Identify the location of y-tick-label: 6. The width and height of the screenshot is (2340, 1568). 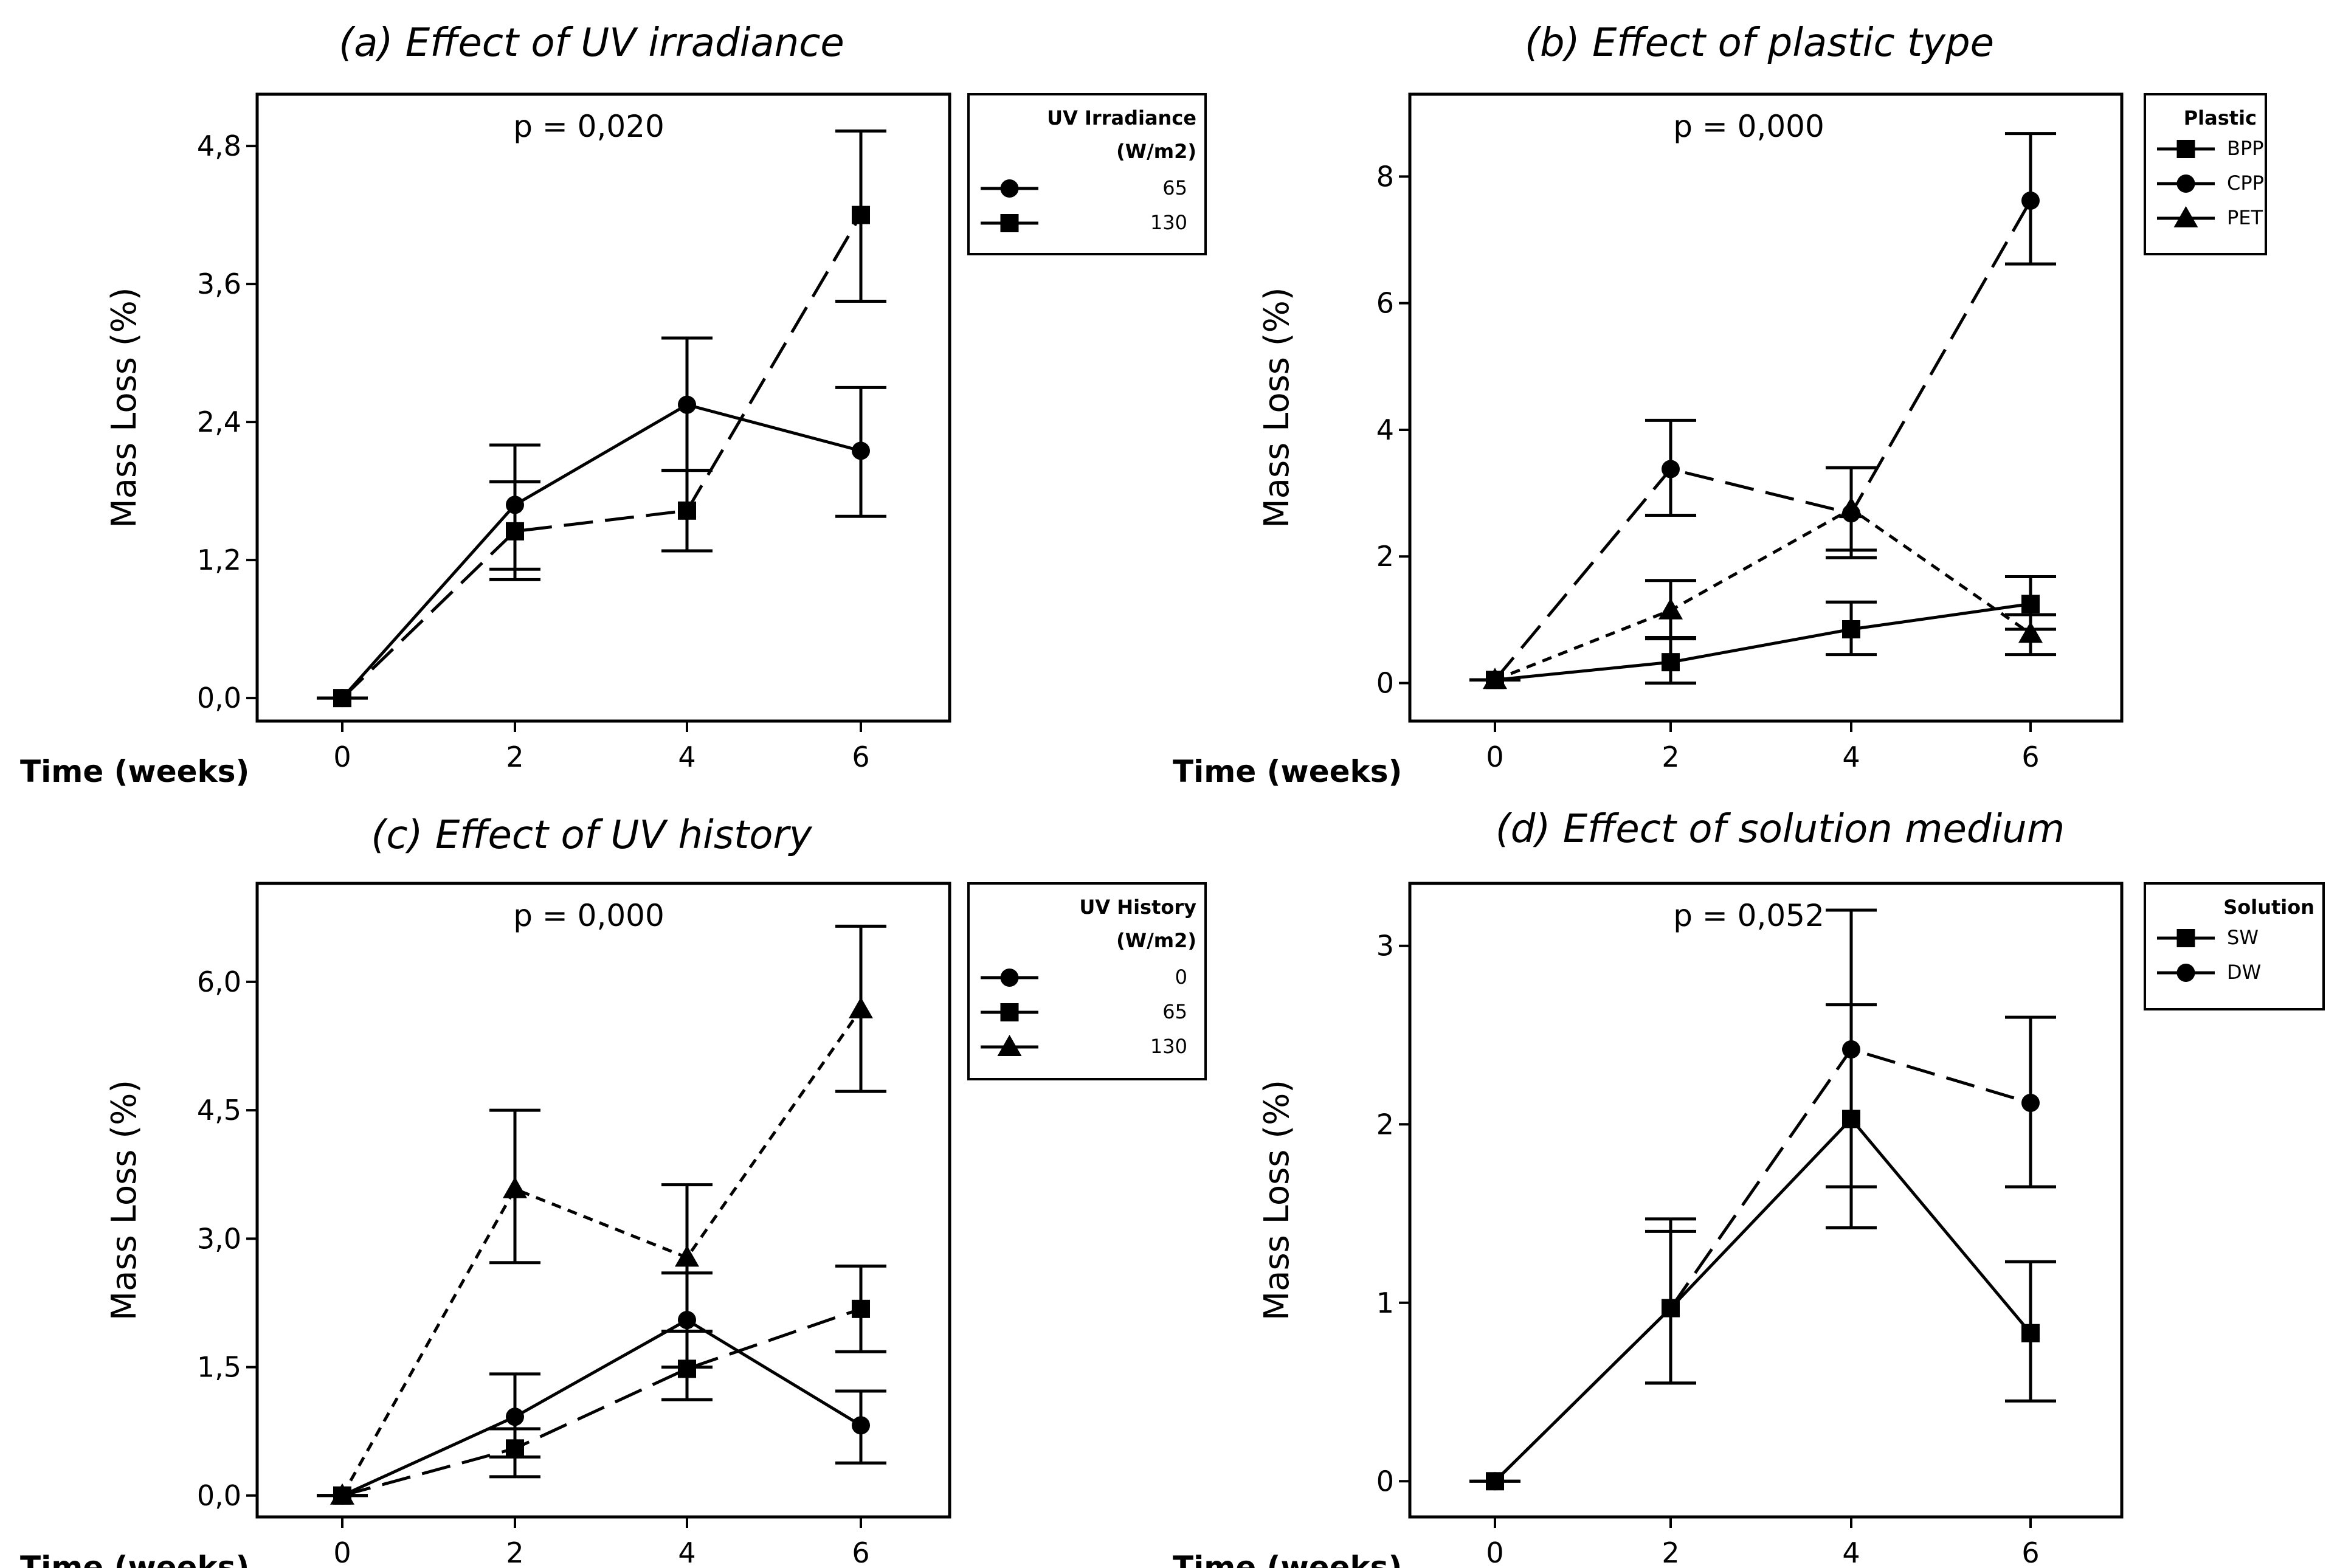
(1385, 303).